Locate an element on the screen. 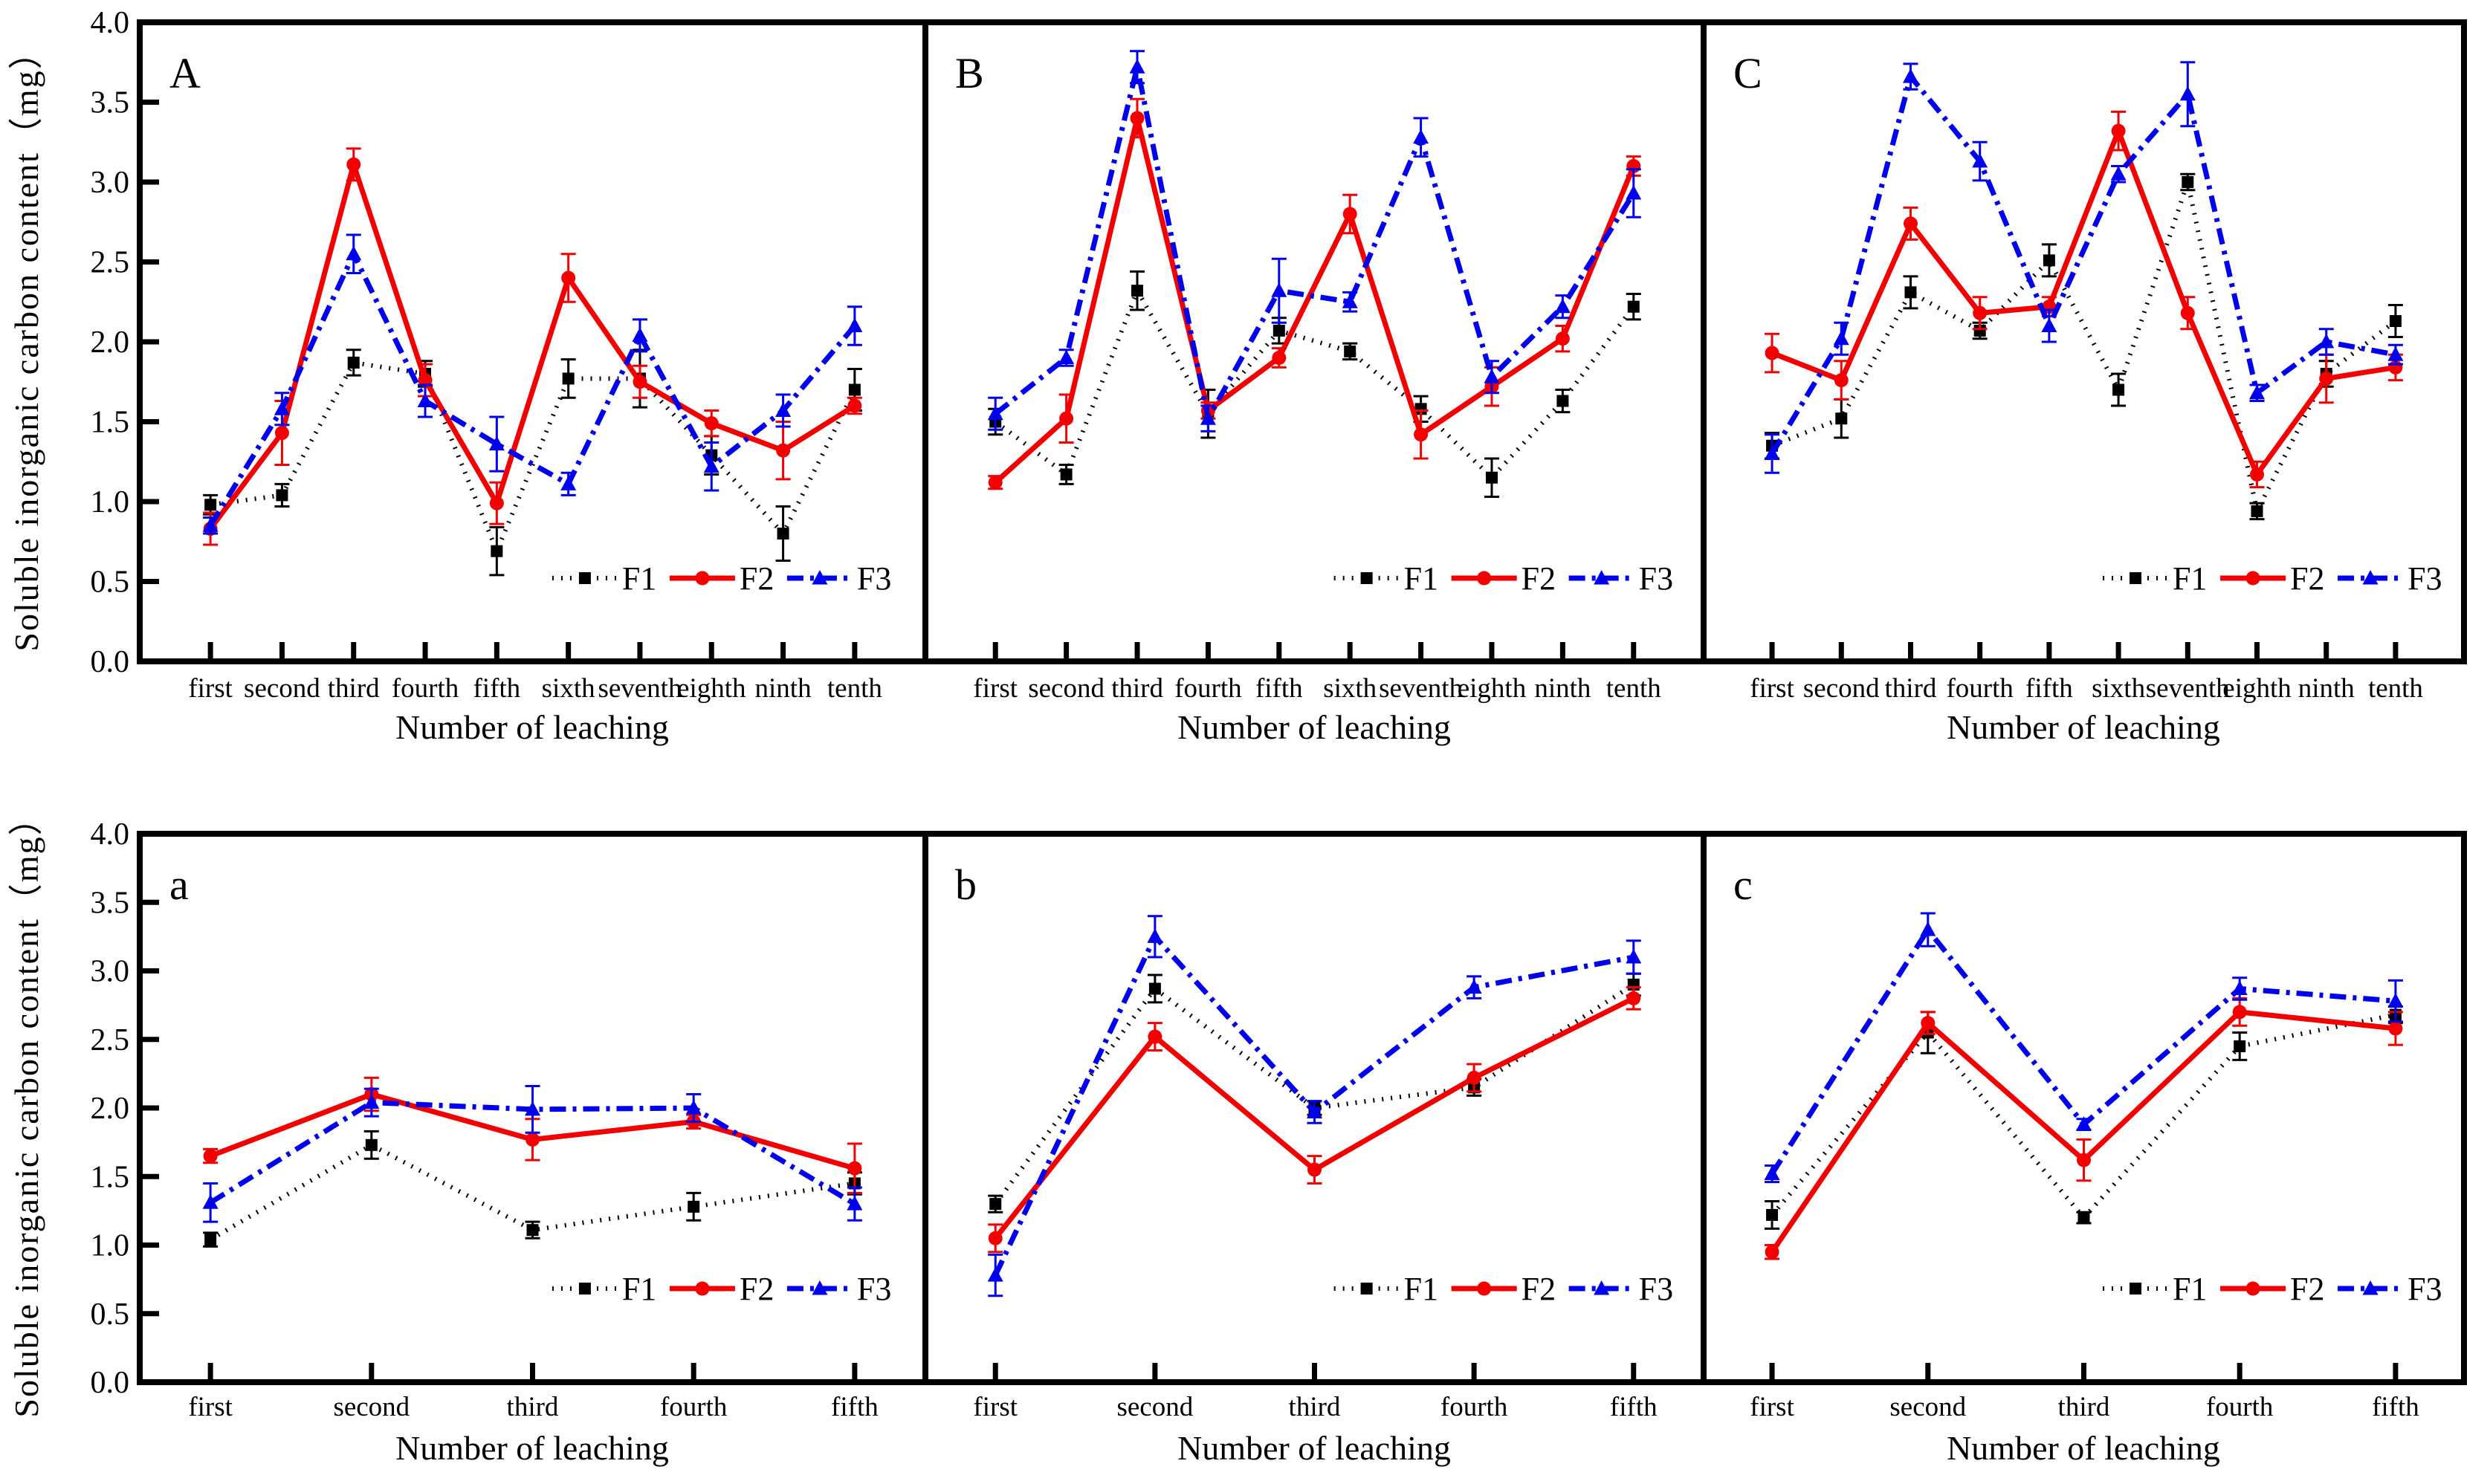 The height and width of the screenshot is (1484, 2490). x-axis-title-a: Number of leaching is located at coordinates (532, 1448).